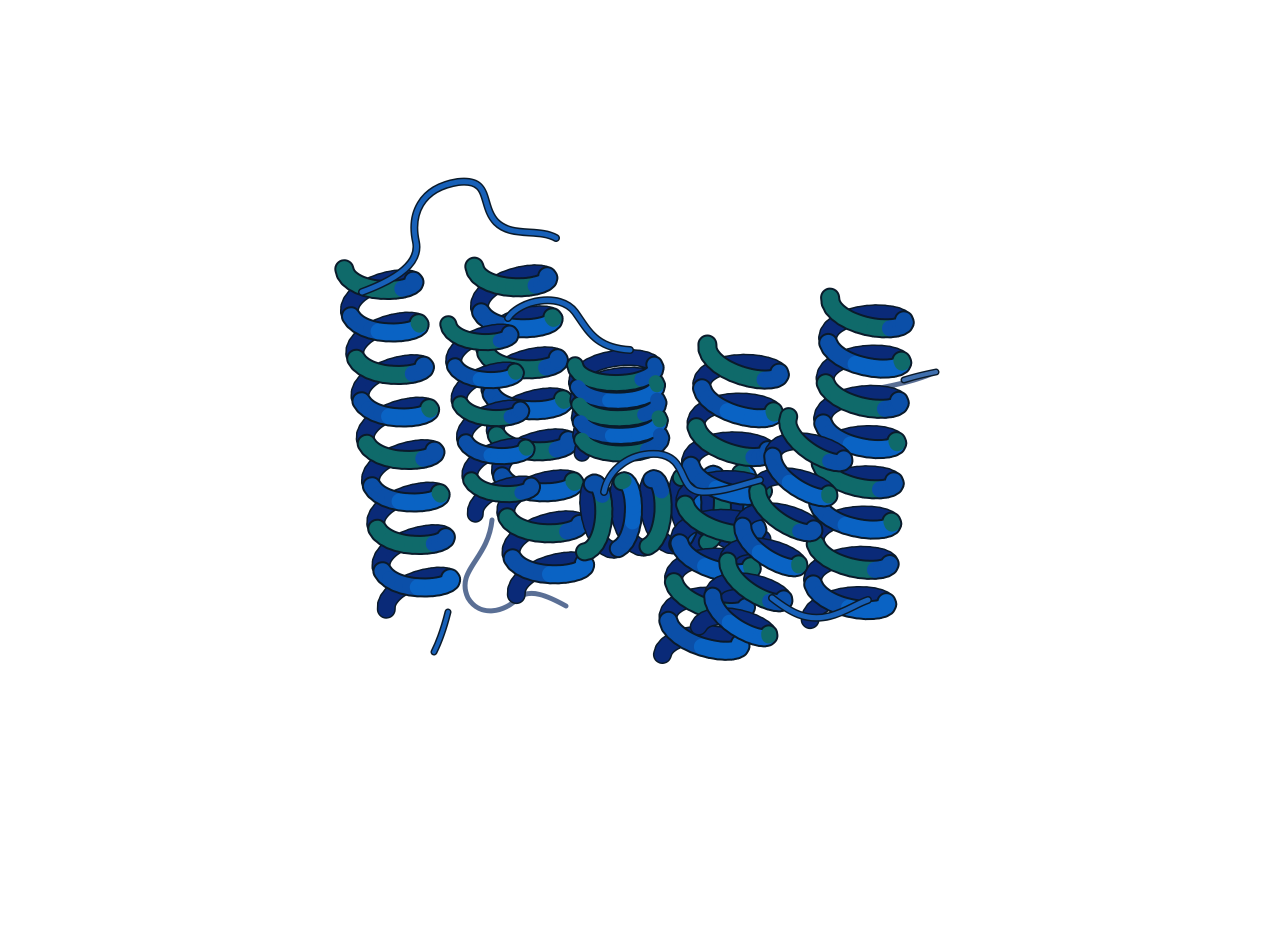 The height and width of the screenshot is (928, 1280). I want to click on loop-left-tail, so click(441, 632).